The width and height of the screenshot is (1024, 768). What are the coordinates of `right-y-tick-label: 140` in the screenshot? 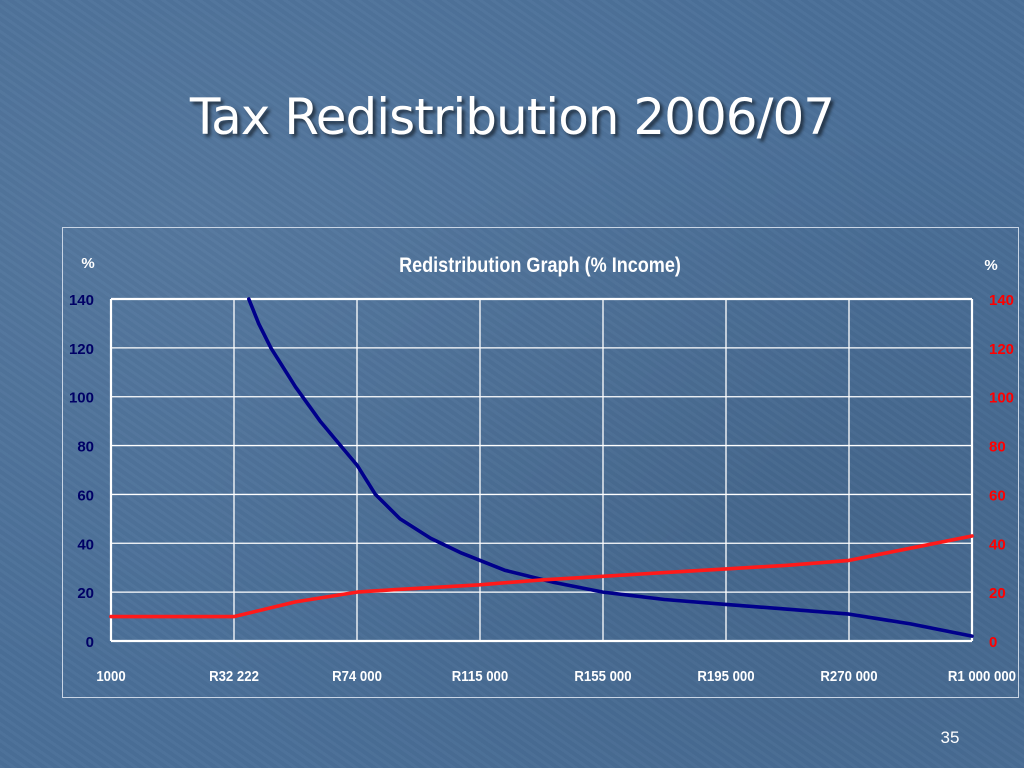 It's located at (1001, 300).